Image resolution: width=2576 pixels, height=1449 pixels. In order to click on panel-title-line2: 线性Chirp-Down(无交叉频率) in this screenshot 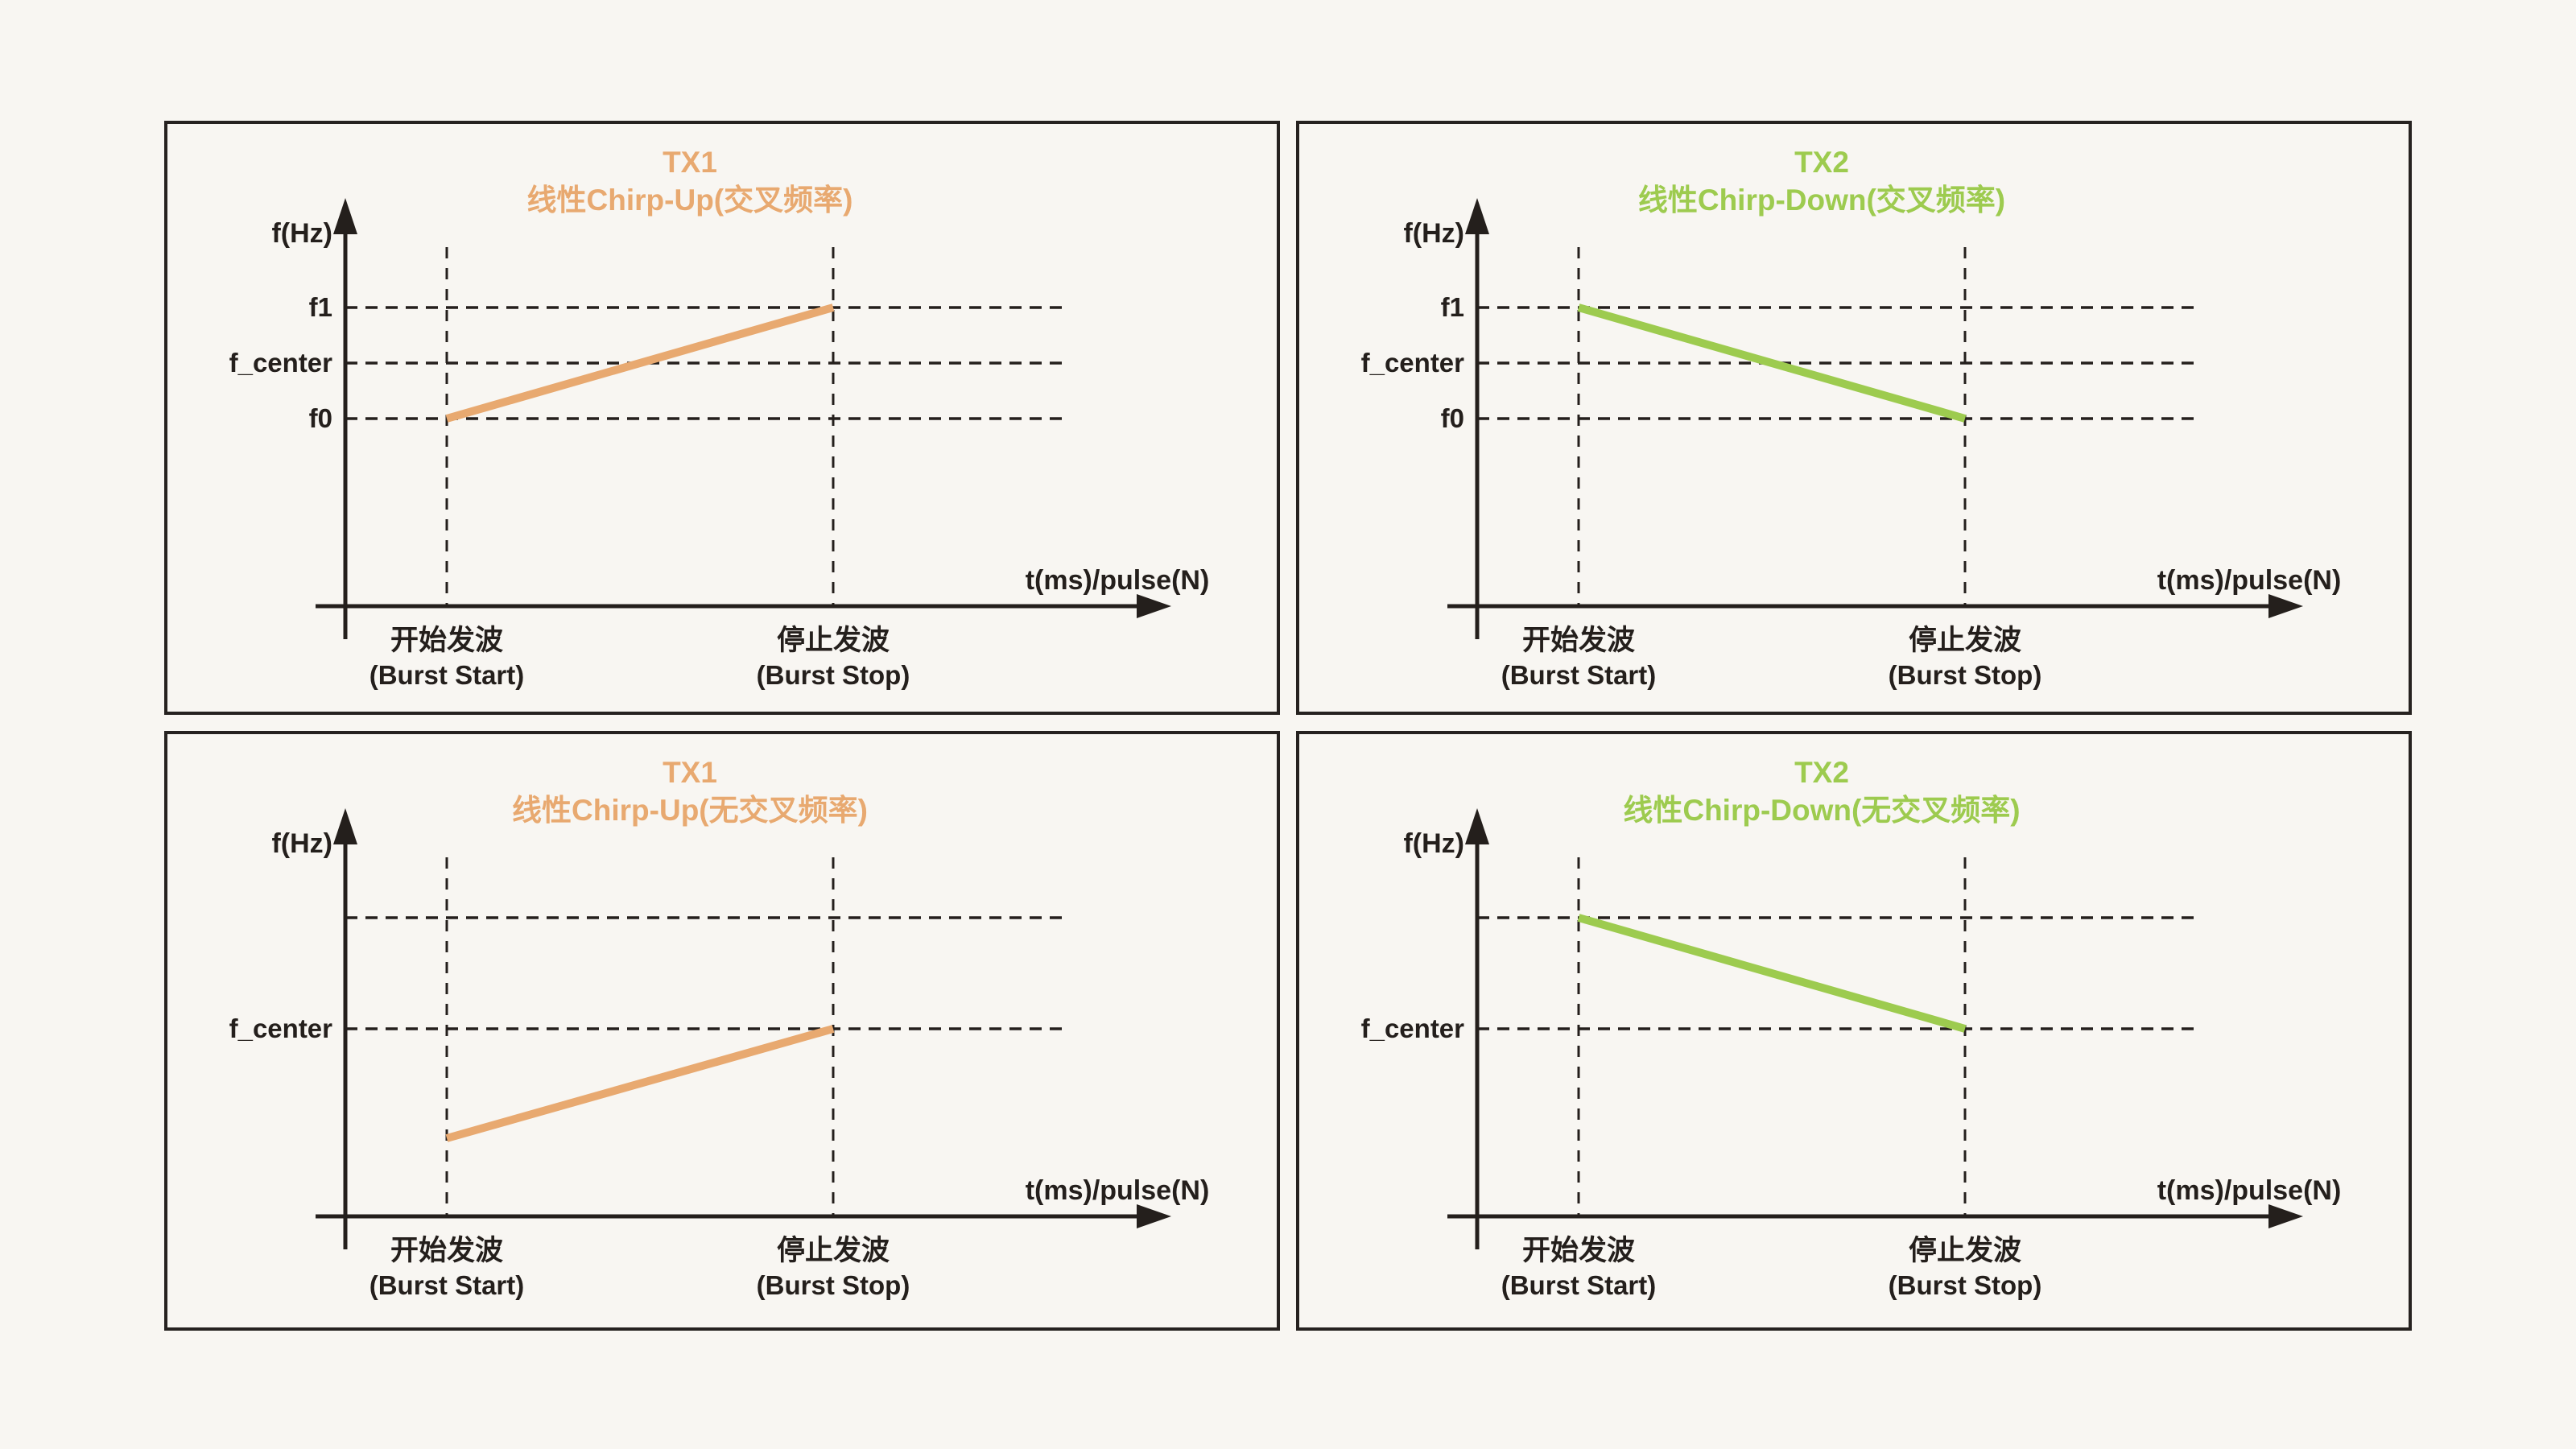, I will do `click(1822, 810)`.